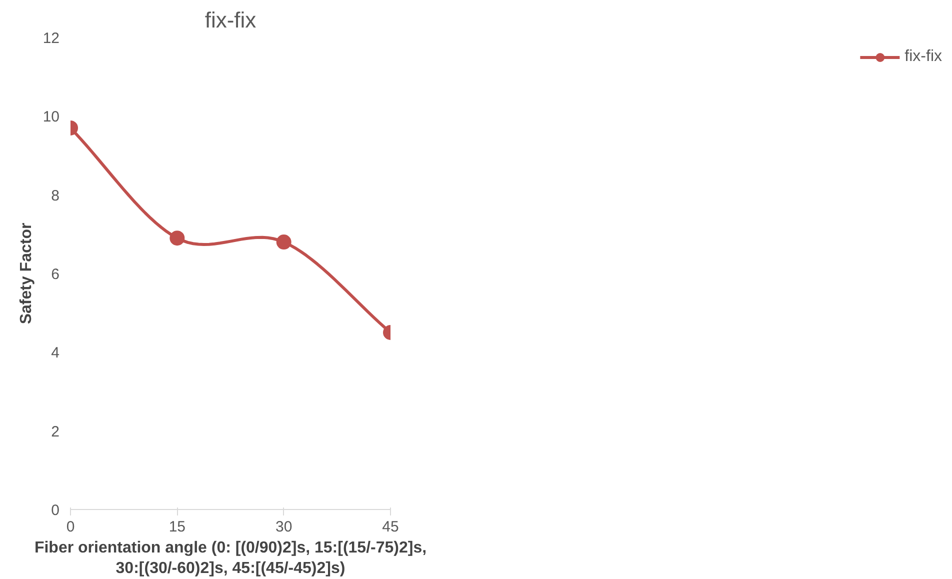  I want to click on y-tick-label: 4, so click(55, 353).